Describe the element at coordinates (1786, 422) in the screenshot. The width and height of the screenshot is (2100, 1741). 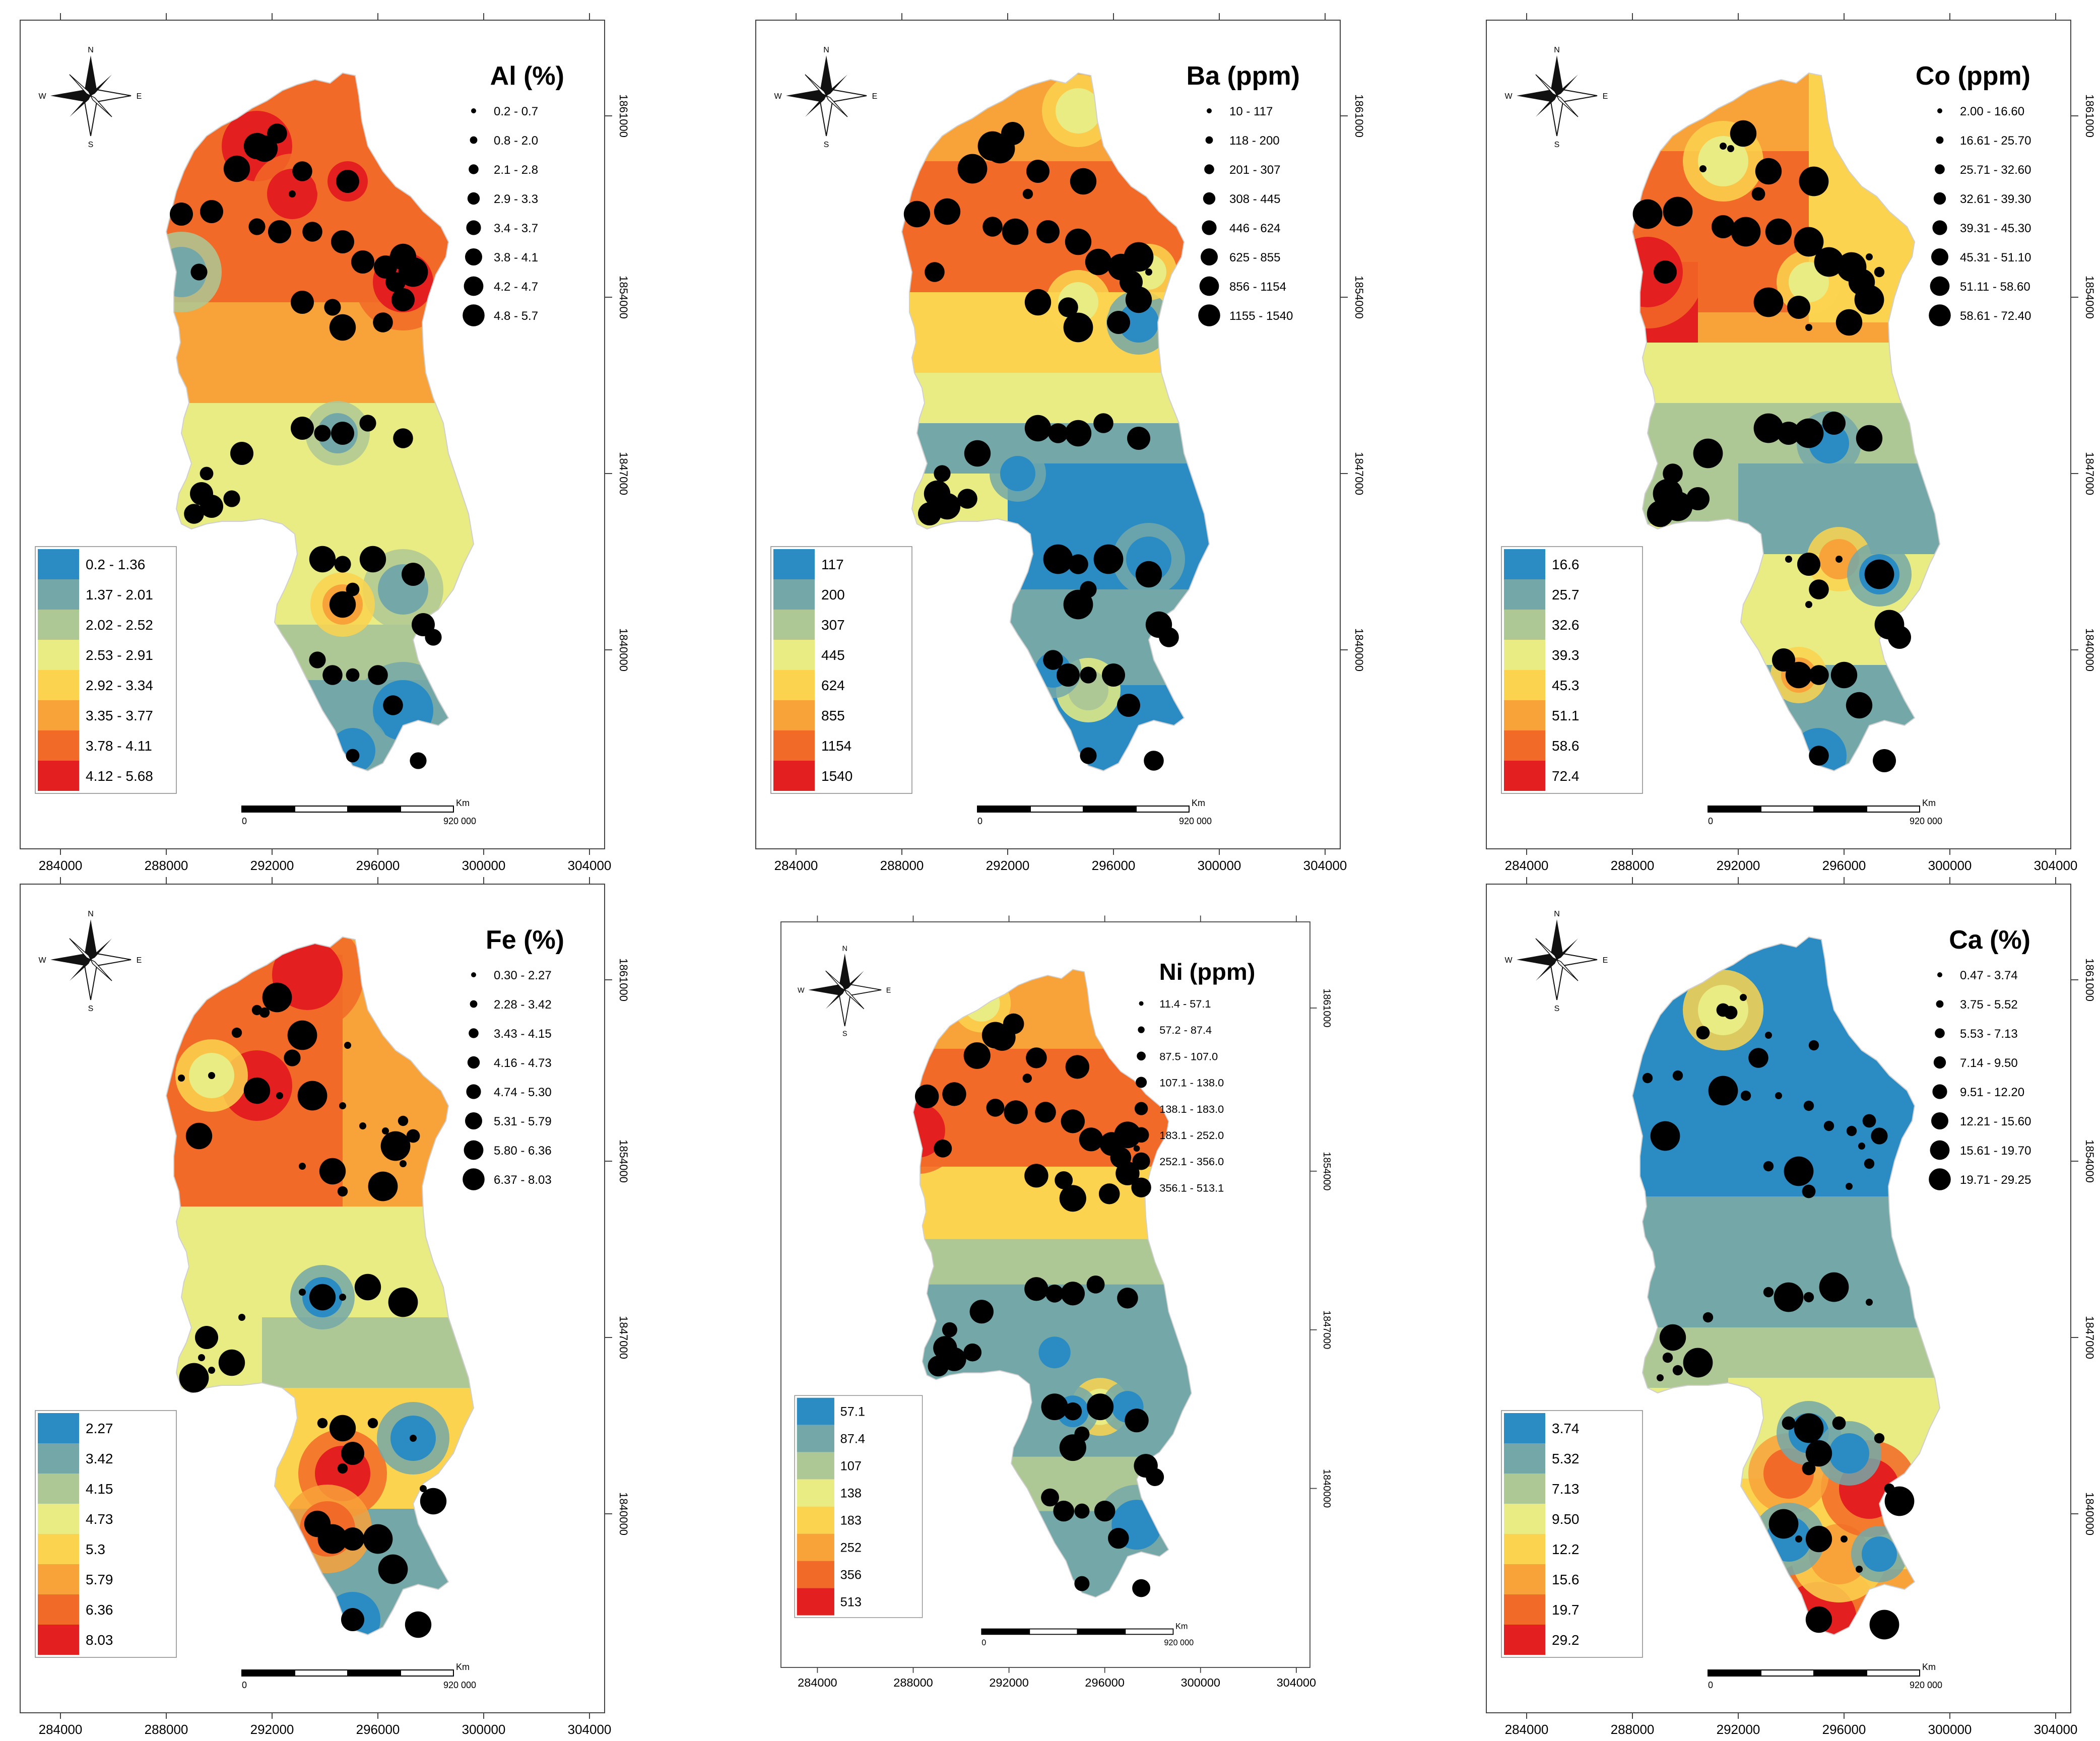
I see `region-outline` at that location.